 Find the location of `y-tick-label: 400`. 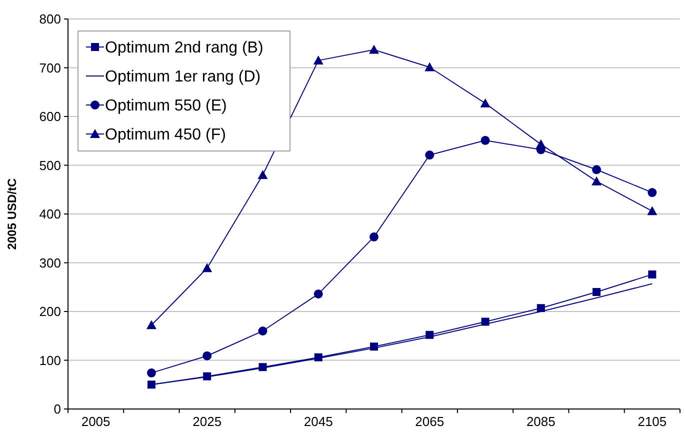

y-tick-label: 400 is located at coordinates (50, 214).